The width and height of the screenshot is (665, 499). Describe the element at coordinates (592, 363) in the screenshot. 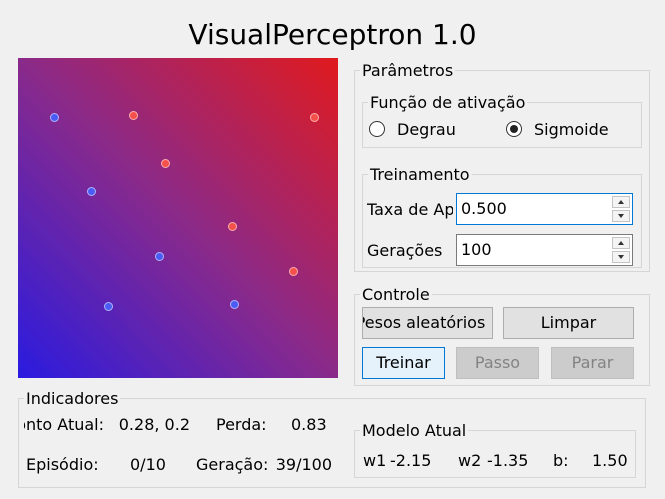

I see `parar-button: Parar` at that location.